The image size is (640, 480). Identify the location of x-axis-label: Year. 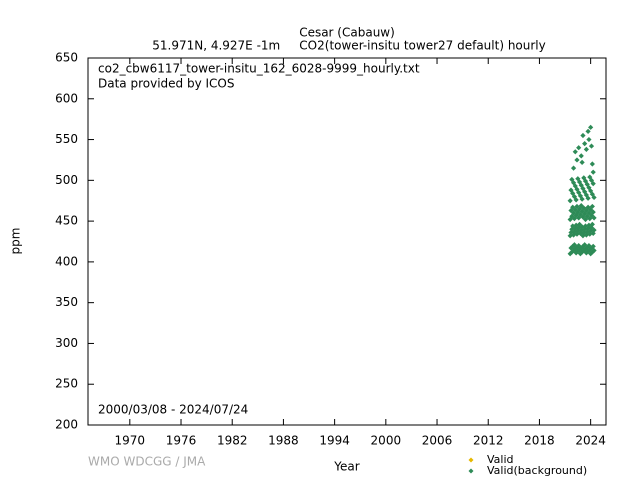
(346, 467).